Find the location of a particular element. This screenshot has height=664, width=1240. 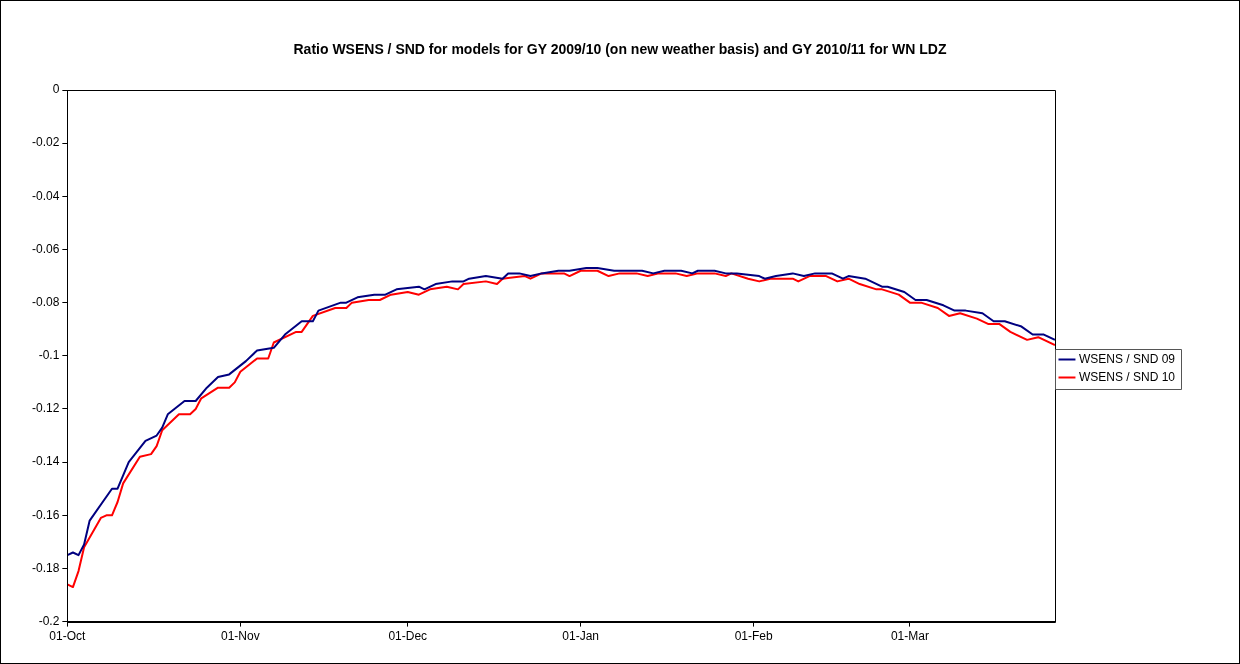

x-tick-label: 01-Jan is located at coordinates (581, 636).